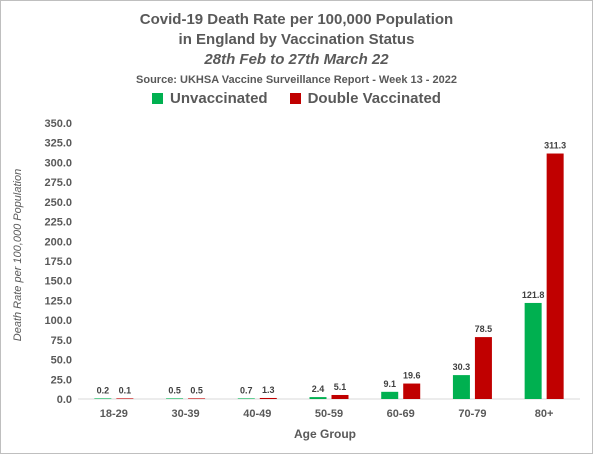 The width and height of the screenshot is (593, 454). I want to click on legend-label-double-vaccinated: Double Vaccinated, so click(374, 98).